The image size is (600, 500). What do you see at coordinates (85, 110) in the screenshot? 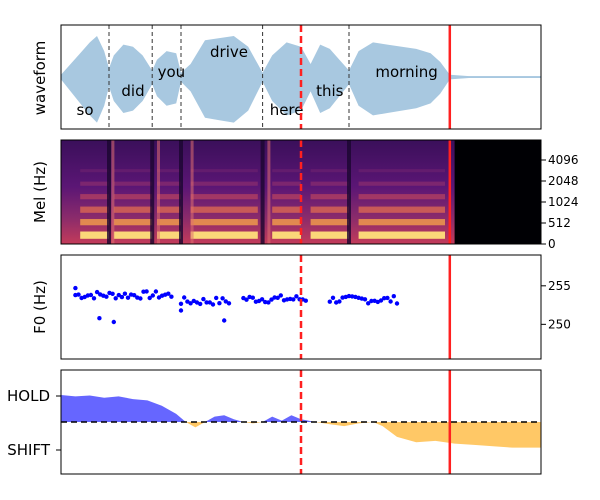
I see `word-label: so` at bounding box center [85, 110].